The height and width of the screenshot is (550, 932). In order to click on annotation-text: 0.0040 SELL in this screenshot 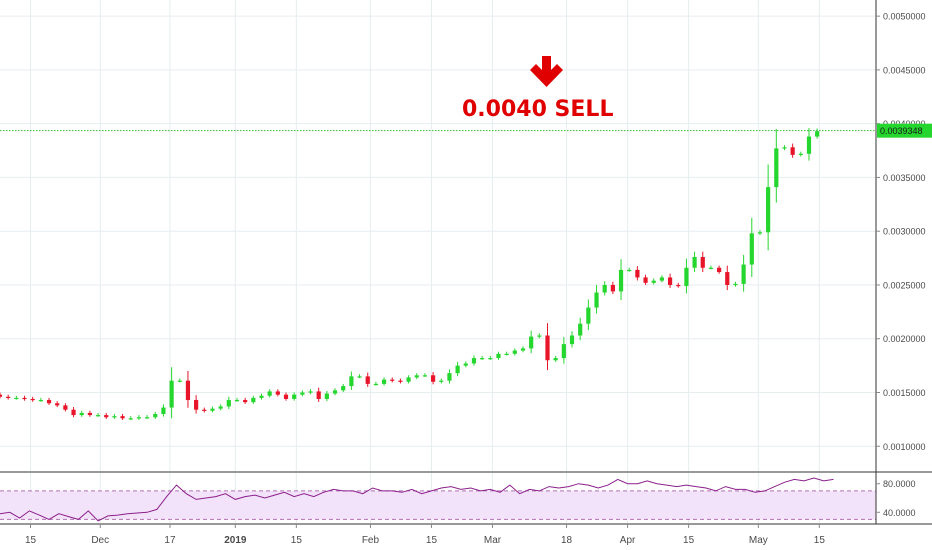, I will do `click(537, 109)`.